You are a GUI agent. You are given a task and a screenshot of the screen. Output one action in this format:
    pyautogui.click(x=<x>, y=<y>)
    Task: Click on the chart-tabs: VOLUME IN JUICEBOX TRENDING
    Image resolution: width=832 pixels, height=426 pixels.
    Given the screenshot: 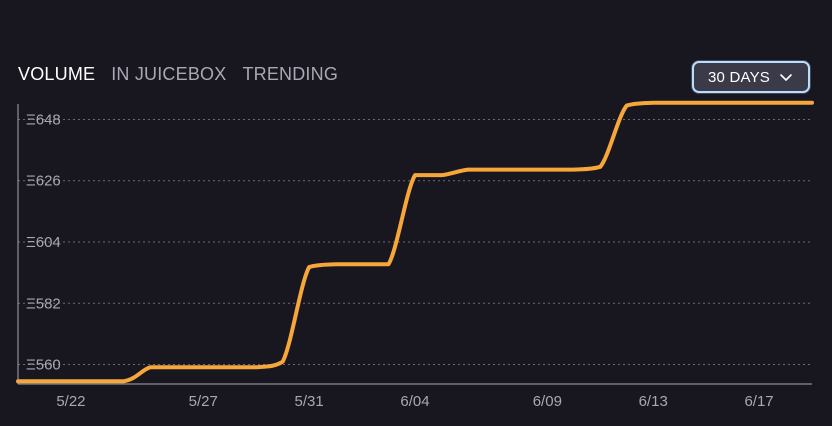 What is the action you would take?
    pyautogui.click(x=178, y=74)
    